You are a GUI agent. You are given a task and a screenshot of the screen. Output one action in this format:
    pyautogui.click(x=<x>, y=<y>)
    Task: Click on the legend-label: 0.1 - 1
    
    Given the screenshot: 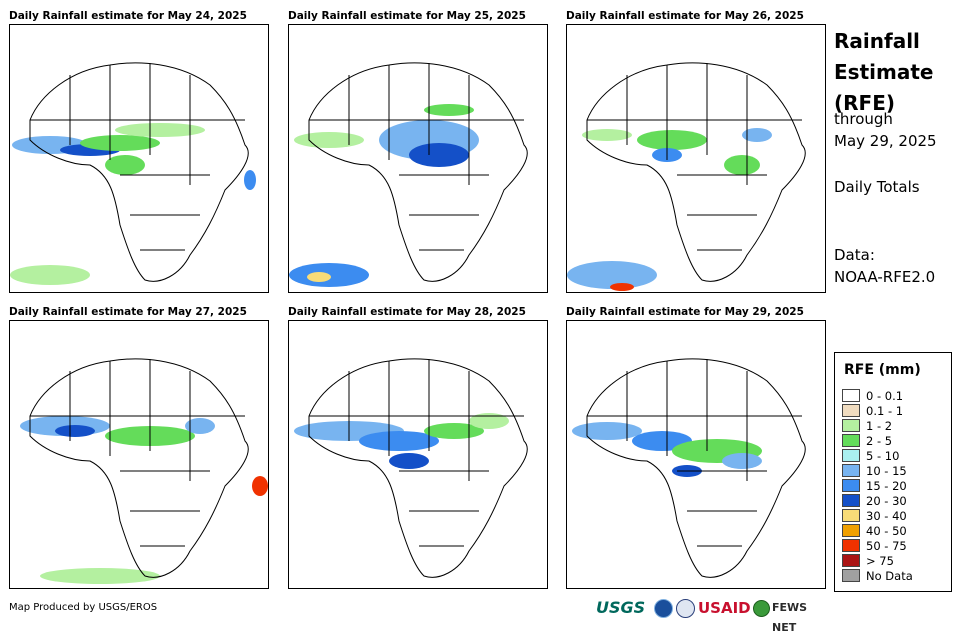 What is the action you would take?
    pyautogui.click(x=885, y=411)
    